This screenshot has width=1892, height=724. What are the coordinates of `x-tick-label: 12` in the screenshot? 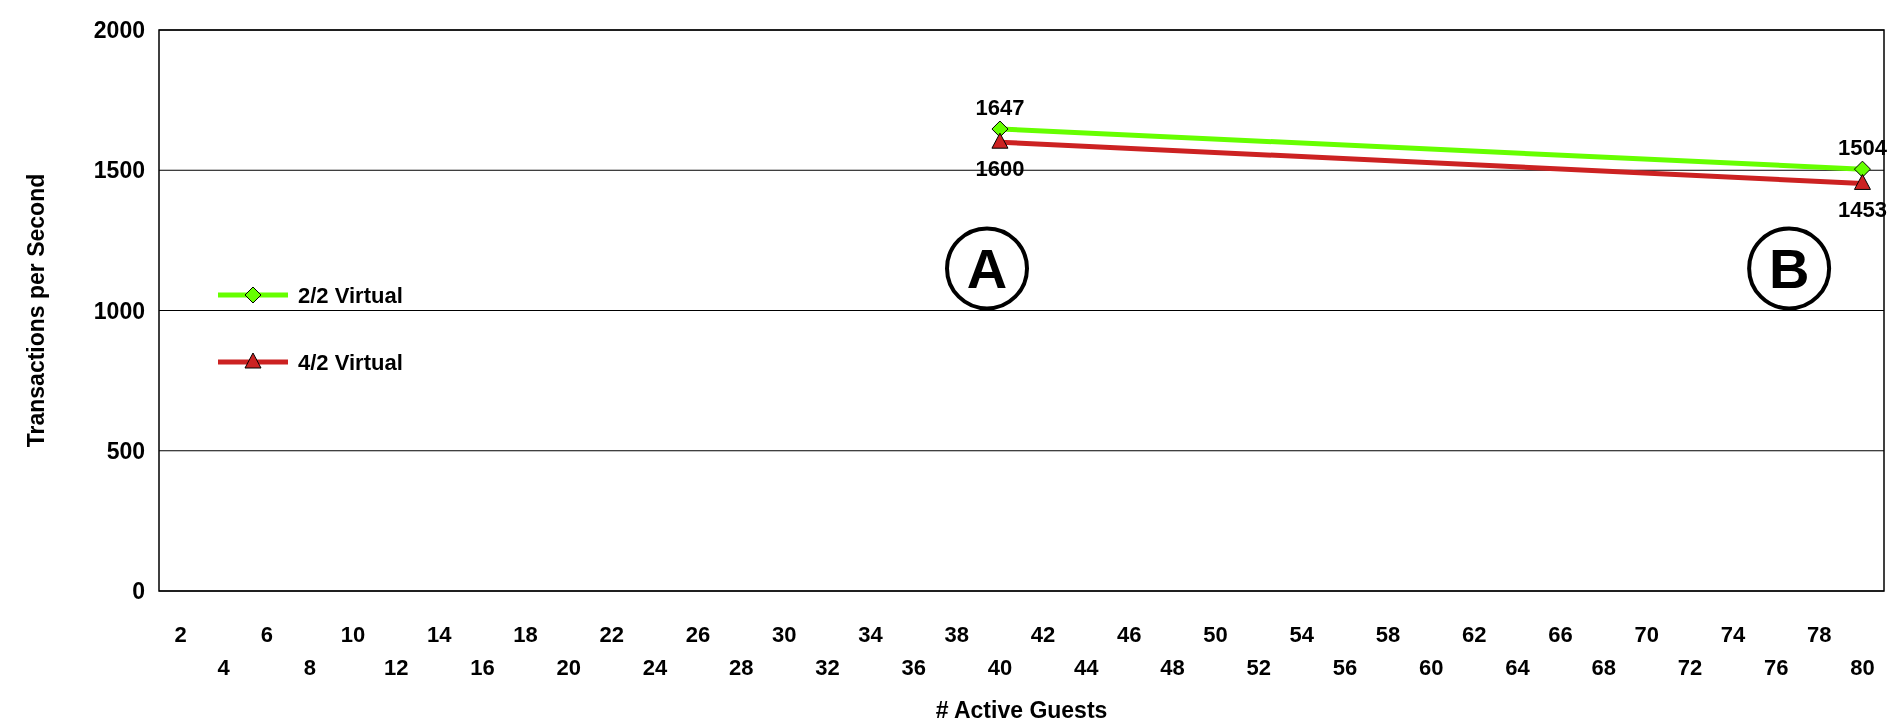 It's located at (396, 667).